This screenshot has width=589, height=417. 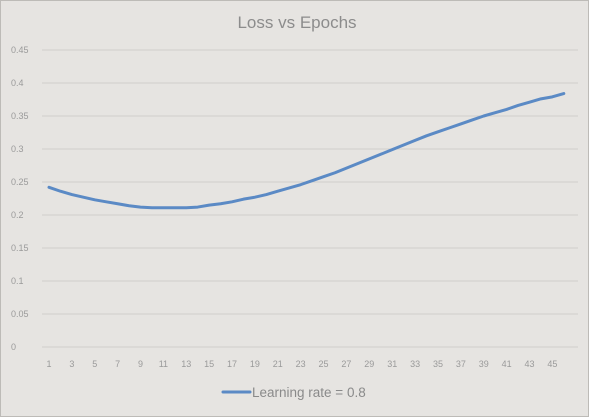 I want to click on x-tick-label: 7, so click(x=117, y=364).